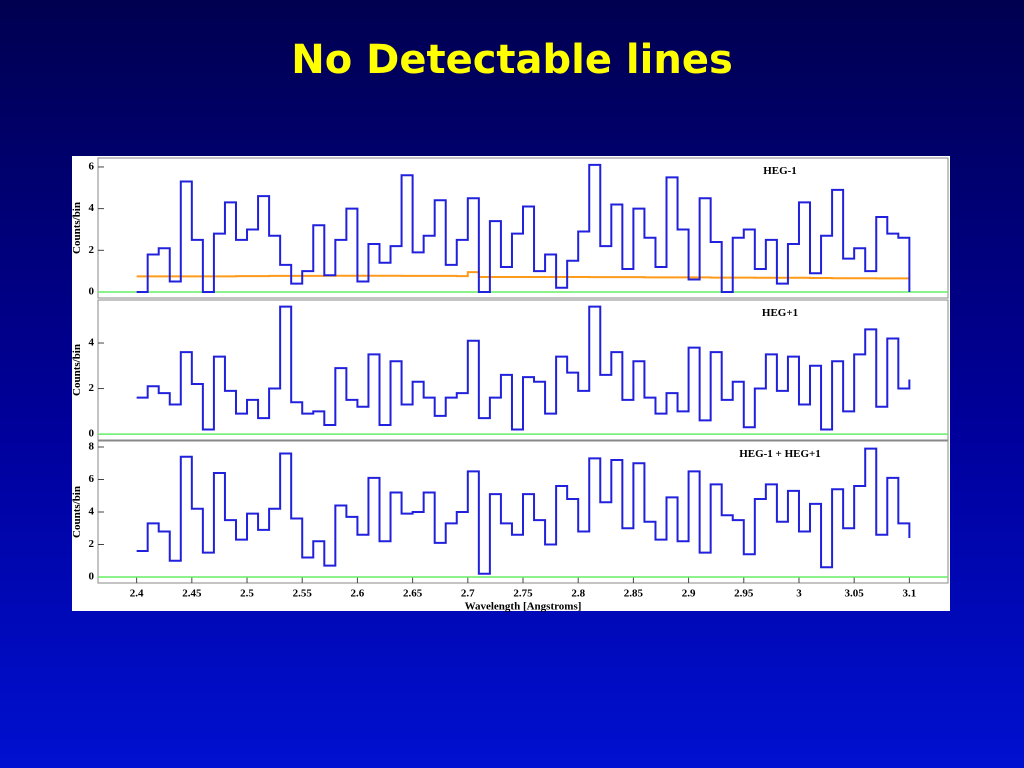 This screenshot has height=768, width=1024. Describe the element at coordinates (780, 313) in the screenshot. I see `panel-label: HEG+1` at that location.